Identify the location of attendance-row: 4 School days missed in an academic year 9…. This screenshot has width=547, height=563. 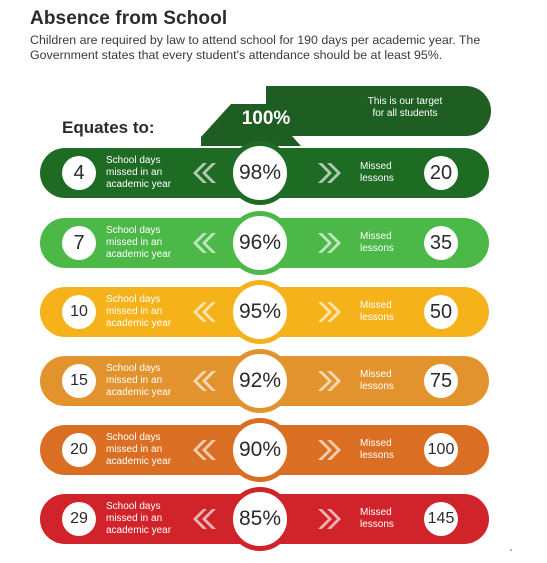
(264, 173).